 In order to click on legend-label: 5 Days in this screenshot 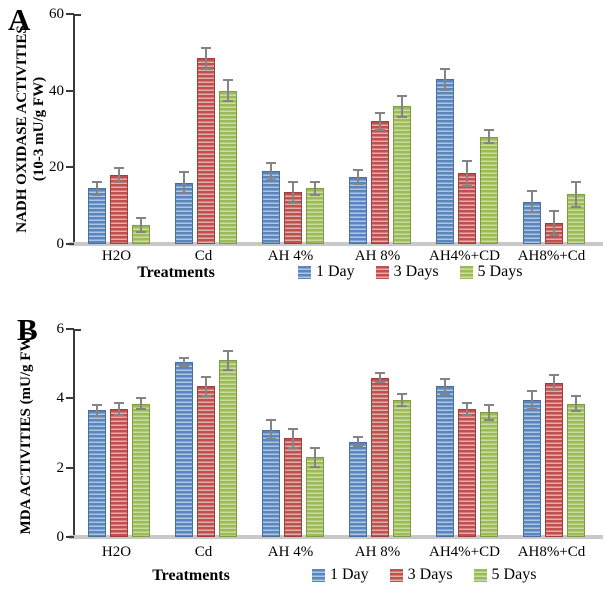, I will do `click(514, 574)`.